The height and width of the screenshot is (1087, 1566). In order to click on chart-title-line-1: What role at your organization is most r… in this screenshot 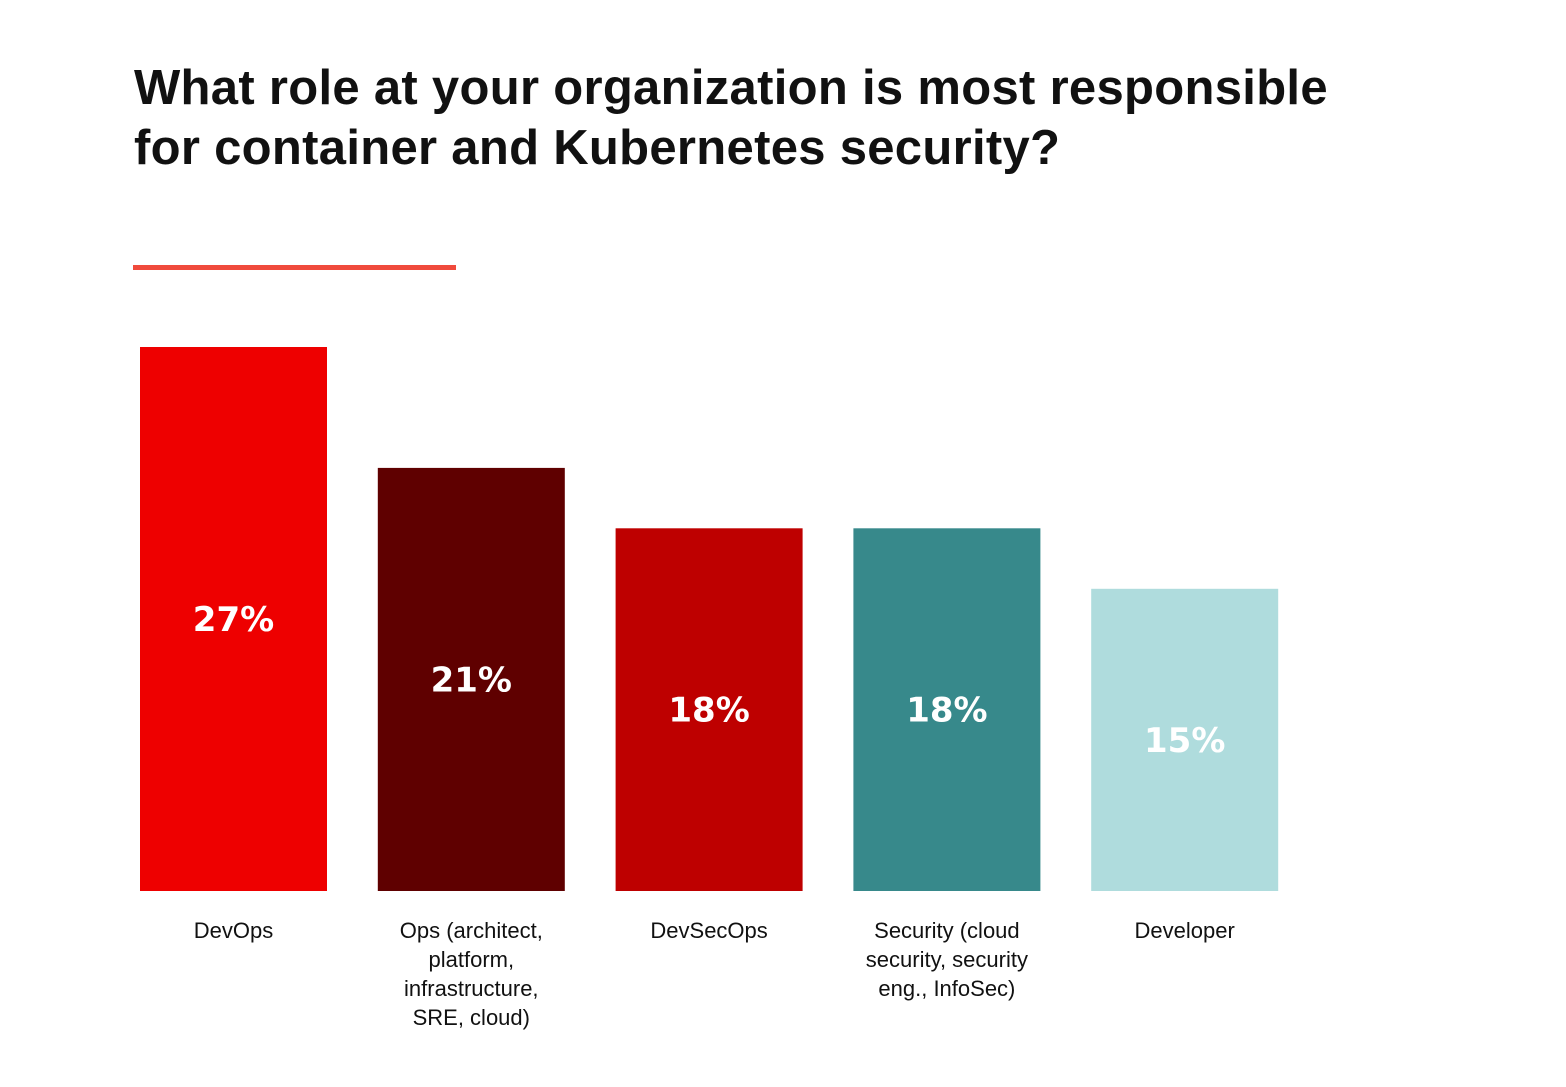, I will do `click(731, 88)`.